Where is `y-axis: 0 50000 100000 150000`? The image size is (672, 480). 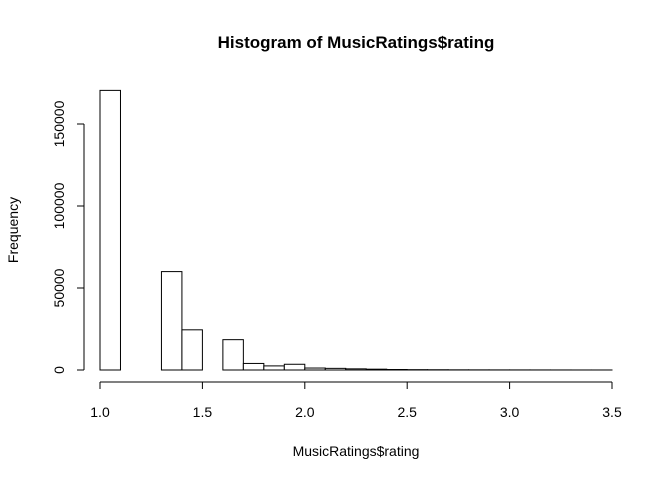 y-axis: 0 50000 100000 150000 is located at coordinates (68, 237).